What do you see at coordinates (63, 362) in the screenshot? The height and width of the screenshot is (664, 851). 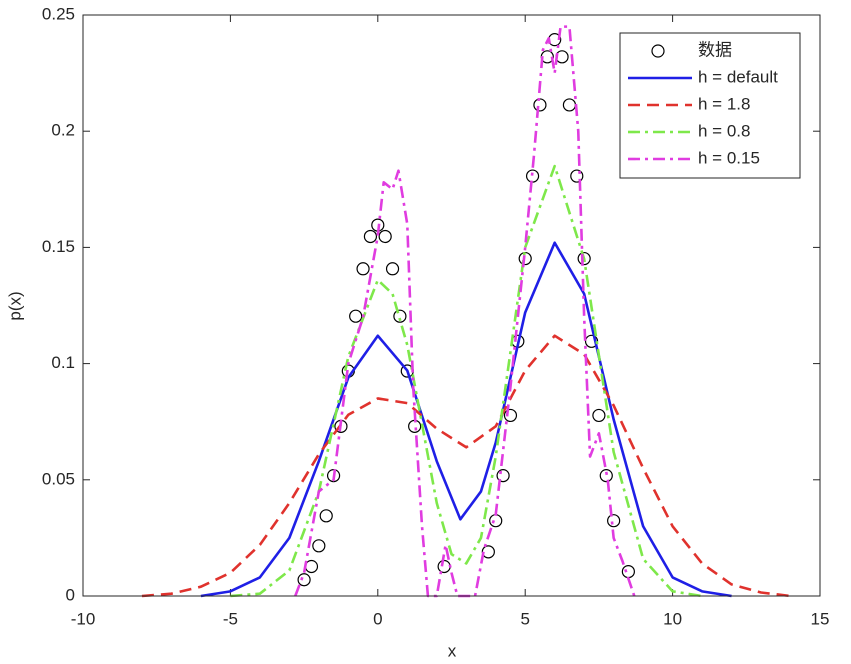 I see `y-tick-label: 0.1` at bounding box center [63, 362].